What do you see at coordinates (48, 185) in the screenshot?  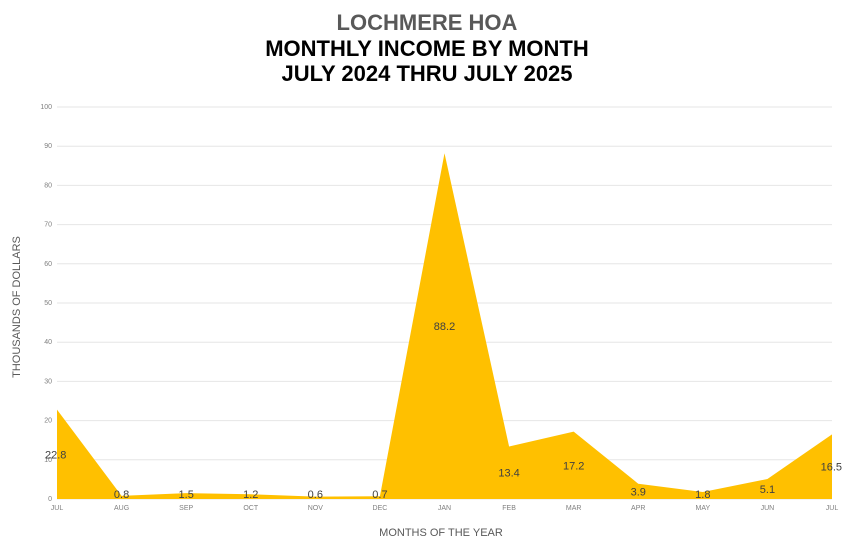 I see `y-tick-label: 80` at bounding box center [48, 185].